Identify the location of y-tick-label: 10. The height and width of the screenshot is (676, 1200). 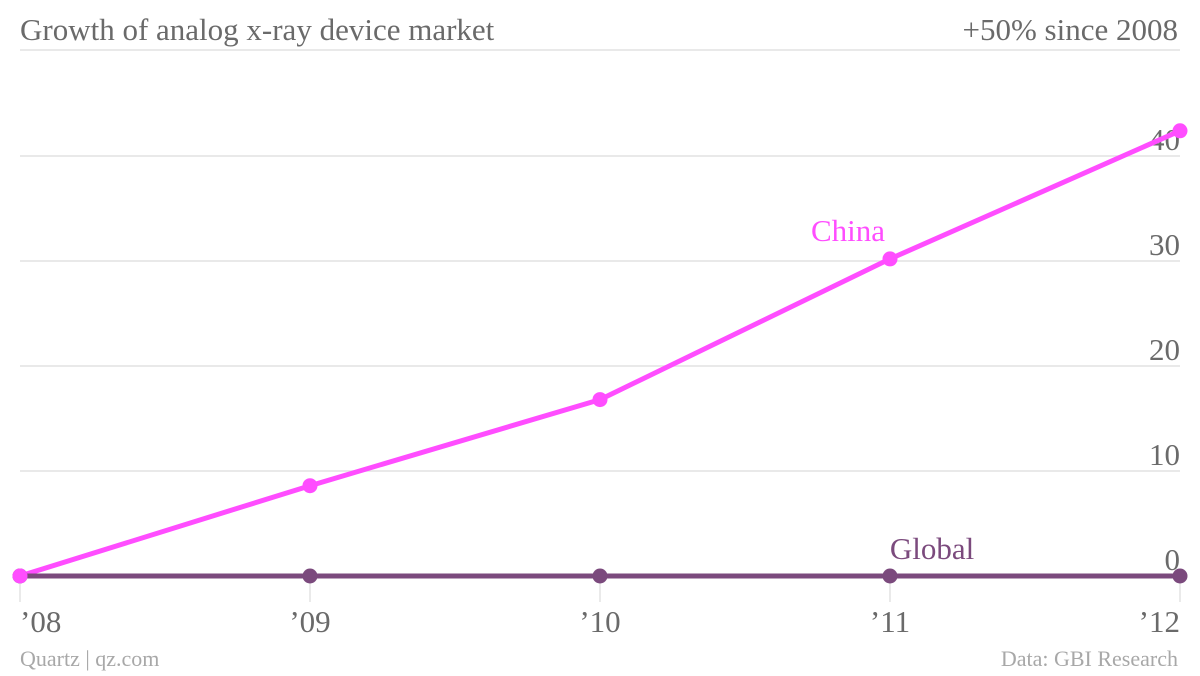
(1164, 454).